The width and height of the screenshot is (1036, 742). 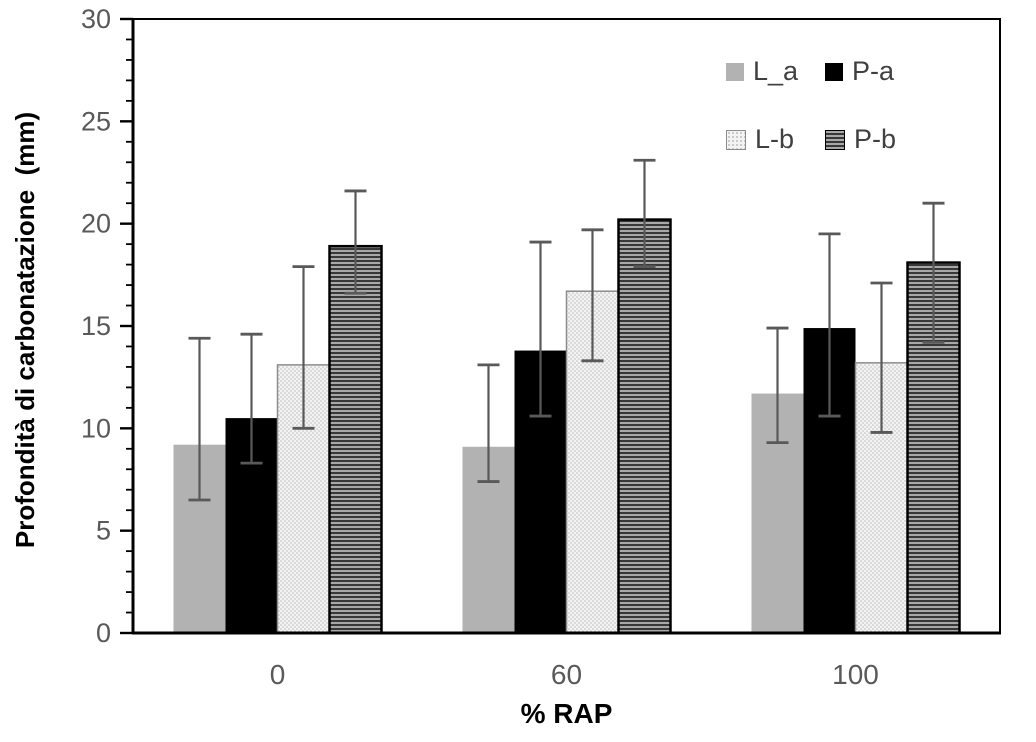 What do you see at coordinates (96, 121) in the screenshot?
I see `y-tick-label-25: 25` at bounding box center [96, 121].